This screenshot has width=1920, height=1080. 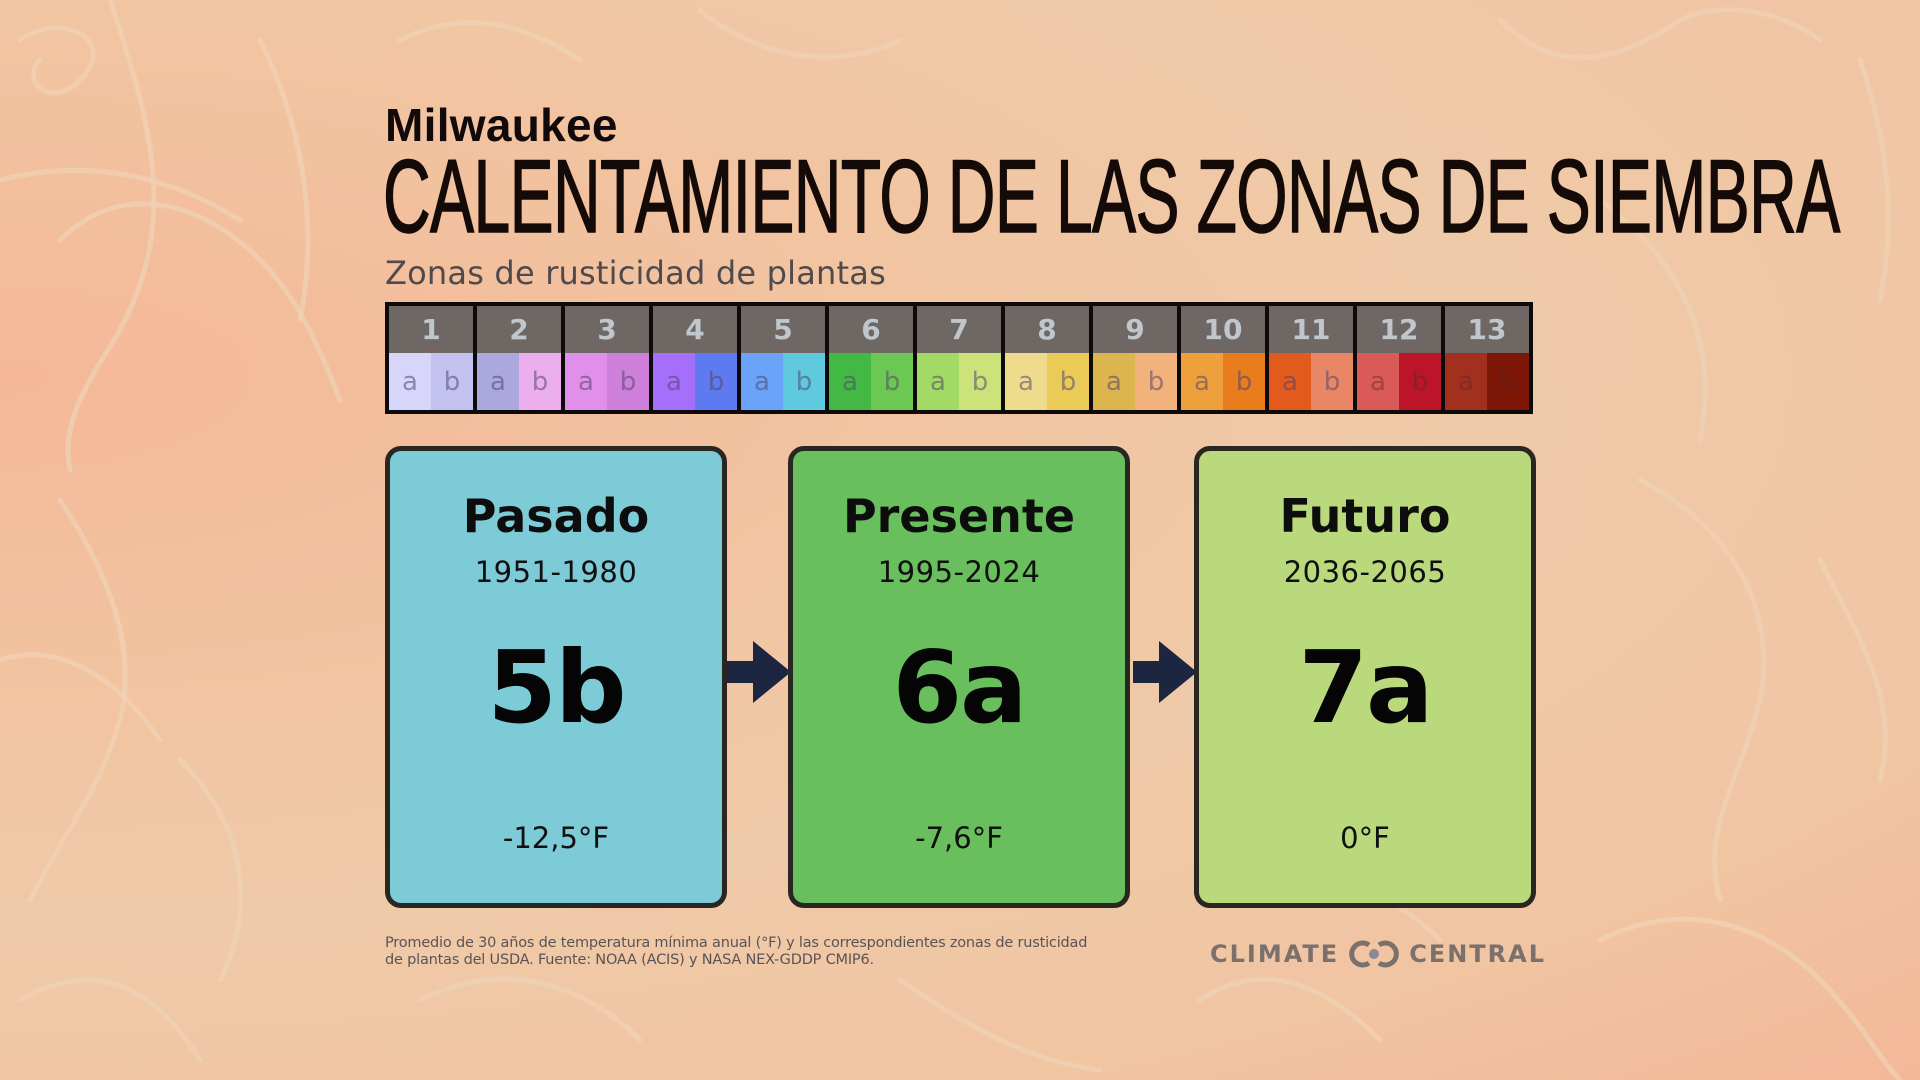 What do you see at coordinates (556, 838) in the screenshot?
I see `period-temperature: -12,5°F` at bounding box center [556, 838].